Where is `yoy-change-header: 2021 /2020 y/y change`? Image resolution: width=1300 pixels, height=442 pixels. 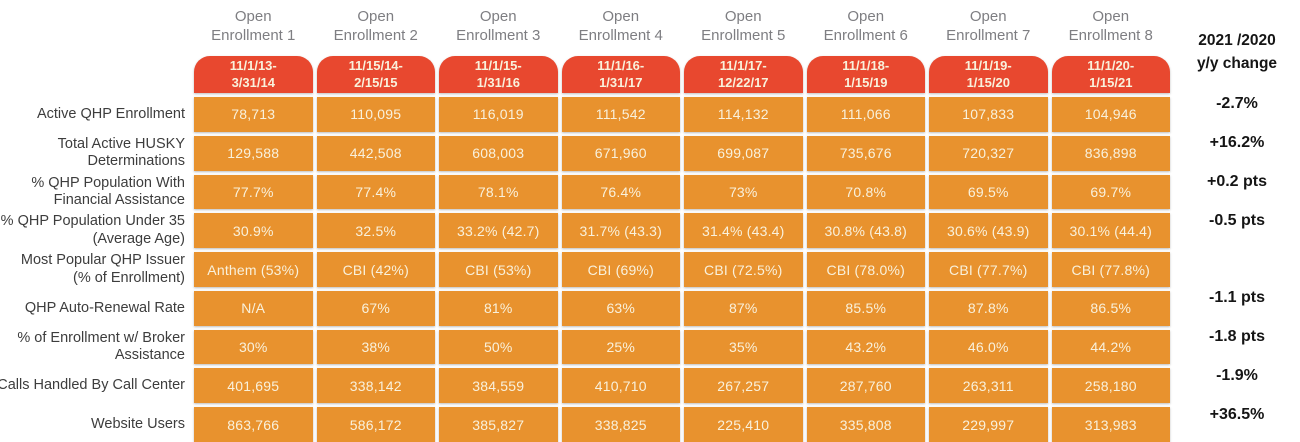 yoy-change-header: 2021 /2020 y/y change is located at coordinates (1237, 52).